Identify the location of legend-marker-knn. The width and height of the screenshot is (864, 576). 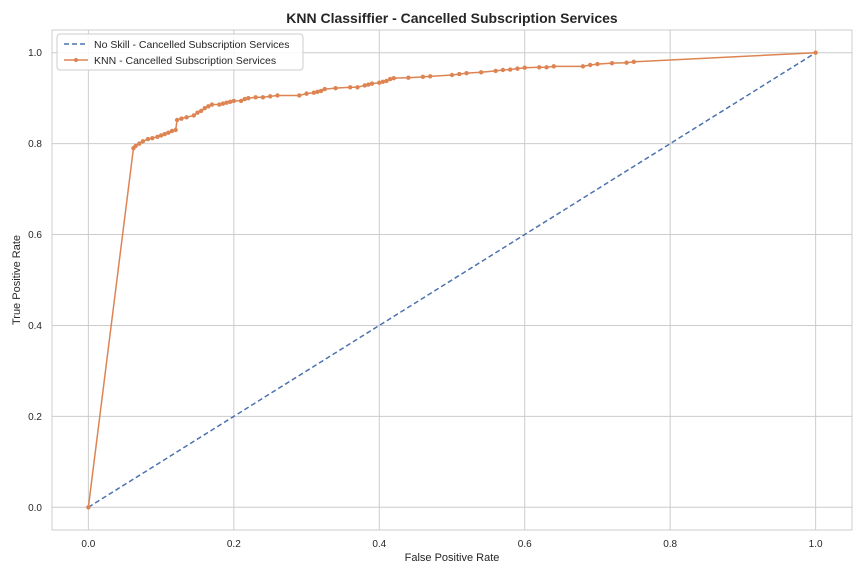
(76, 60).